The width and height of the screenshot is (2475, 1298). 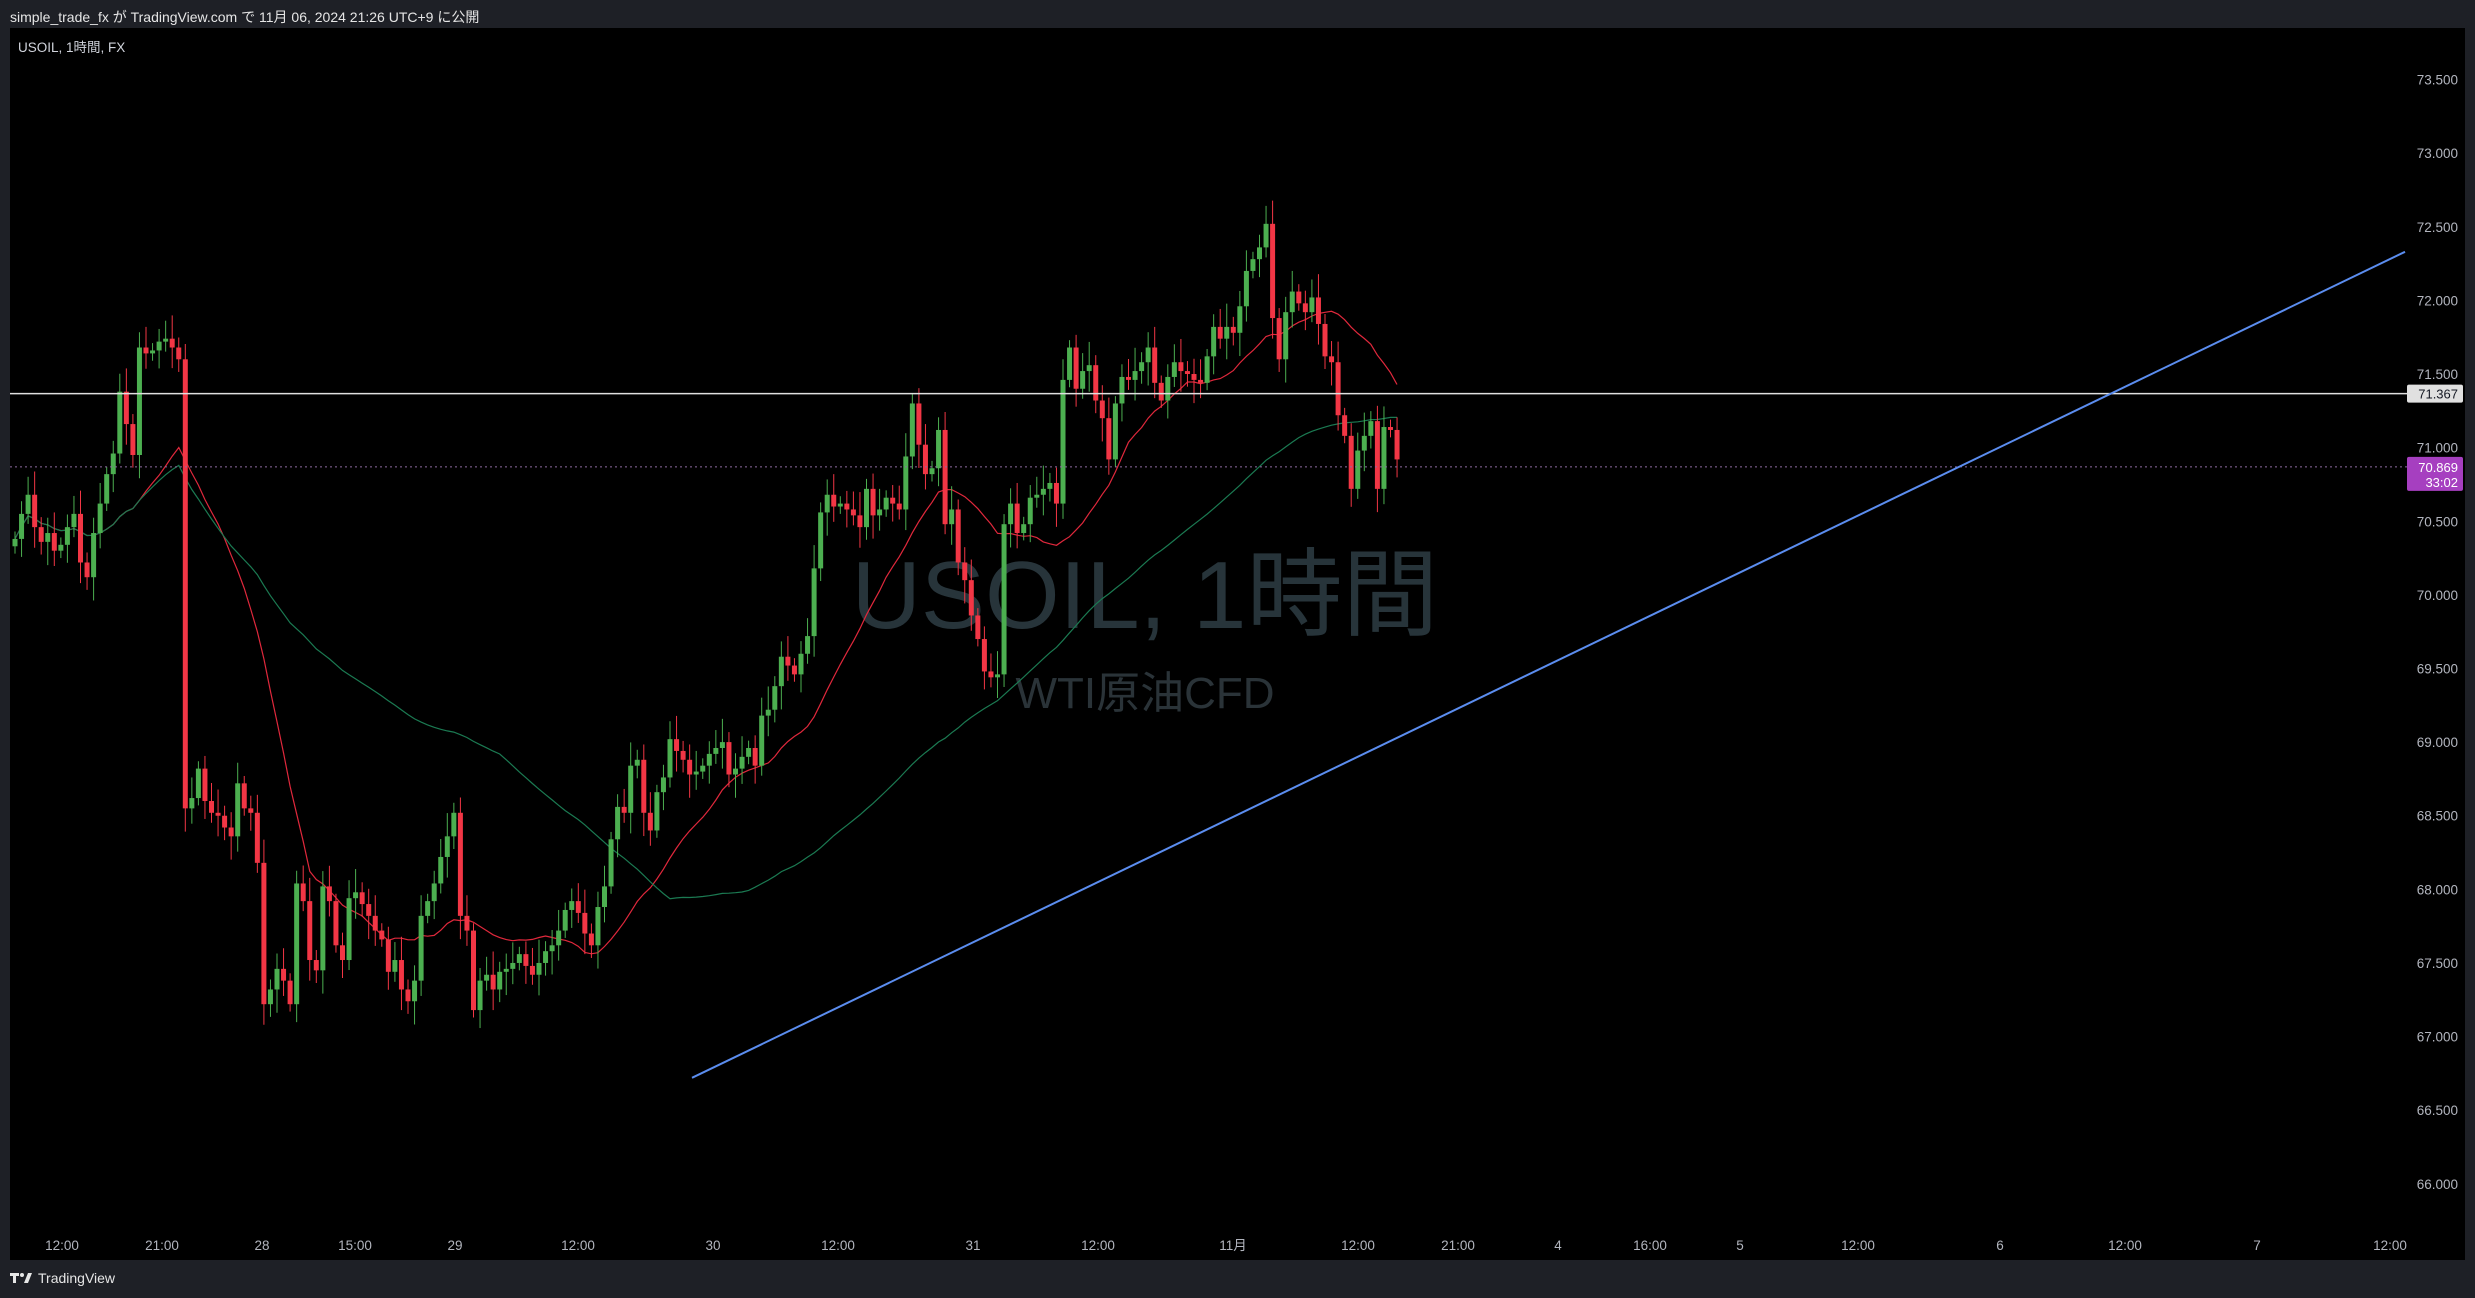 What do you see at coordinates (72, 47) in the screenshot?
I see `symbol-legend: USOIL, 1時間, FX` at bounding box center [72, 47].